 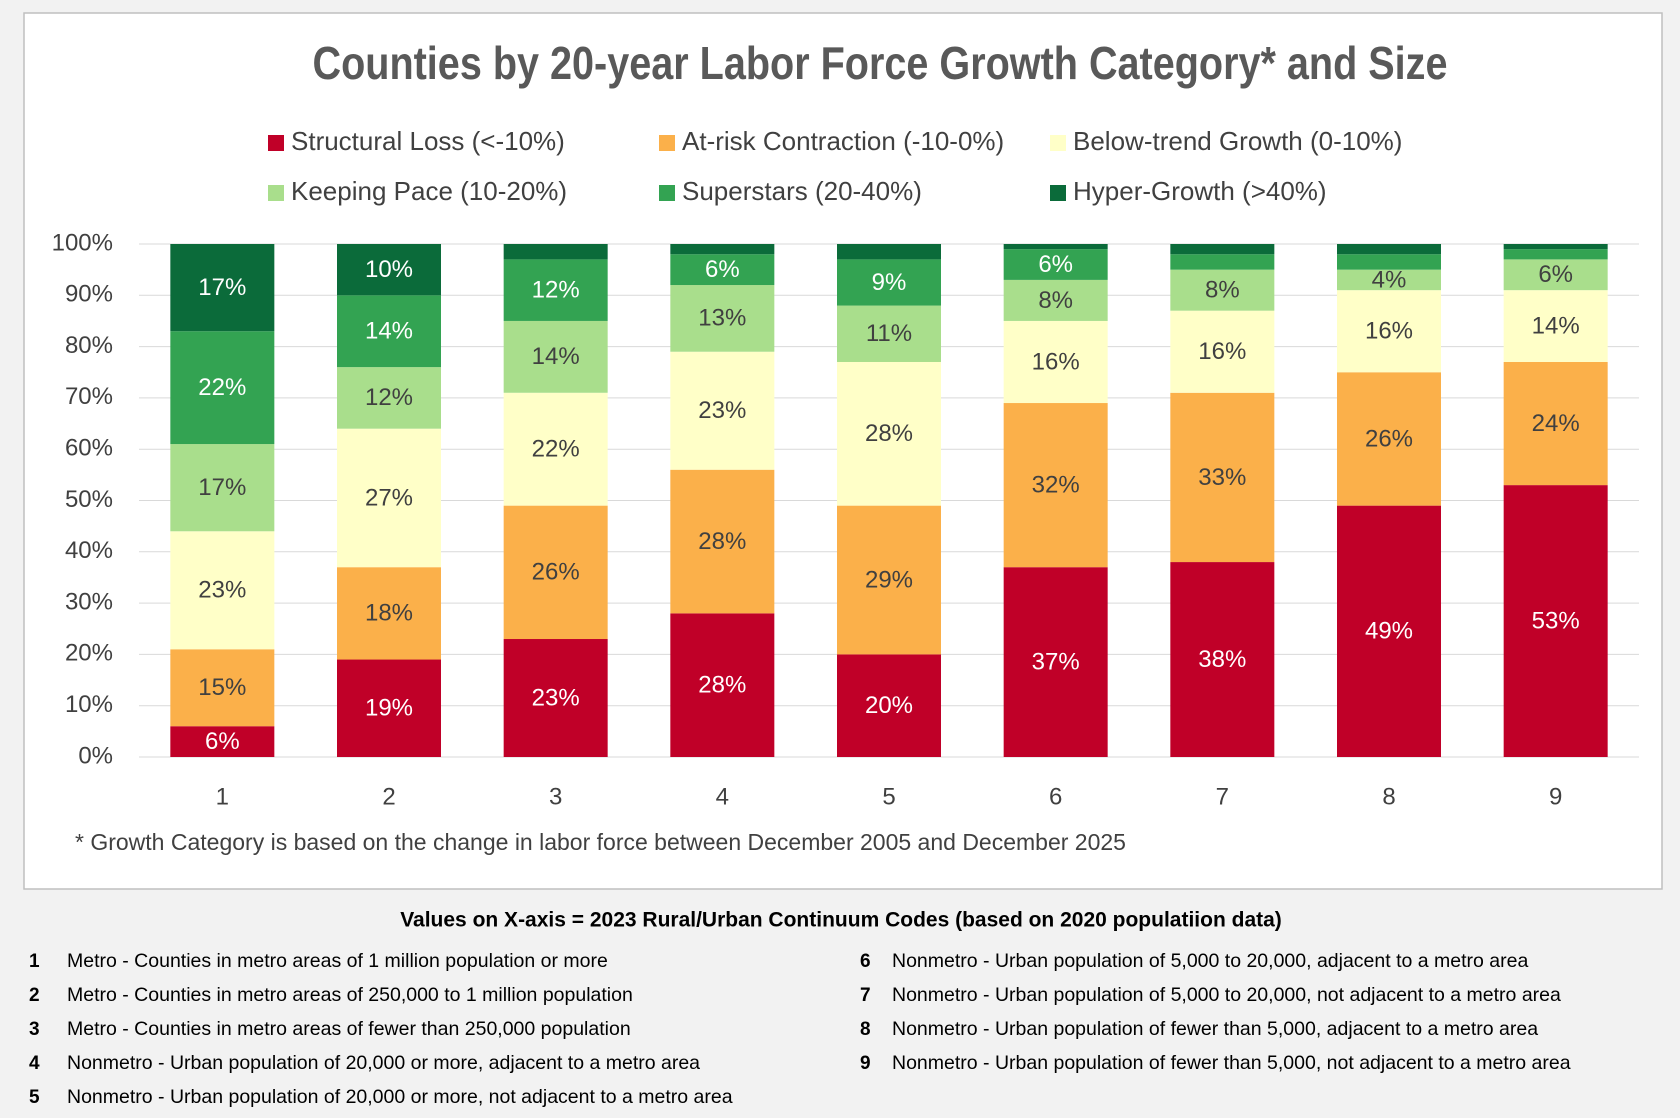 I want to click on code-number: 1, so click(x=34, y=961).